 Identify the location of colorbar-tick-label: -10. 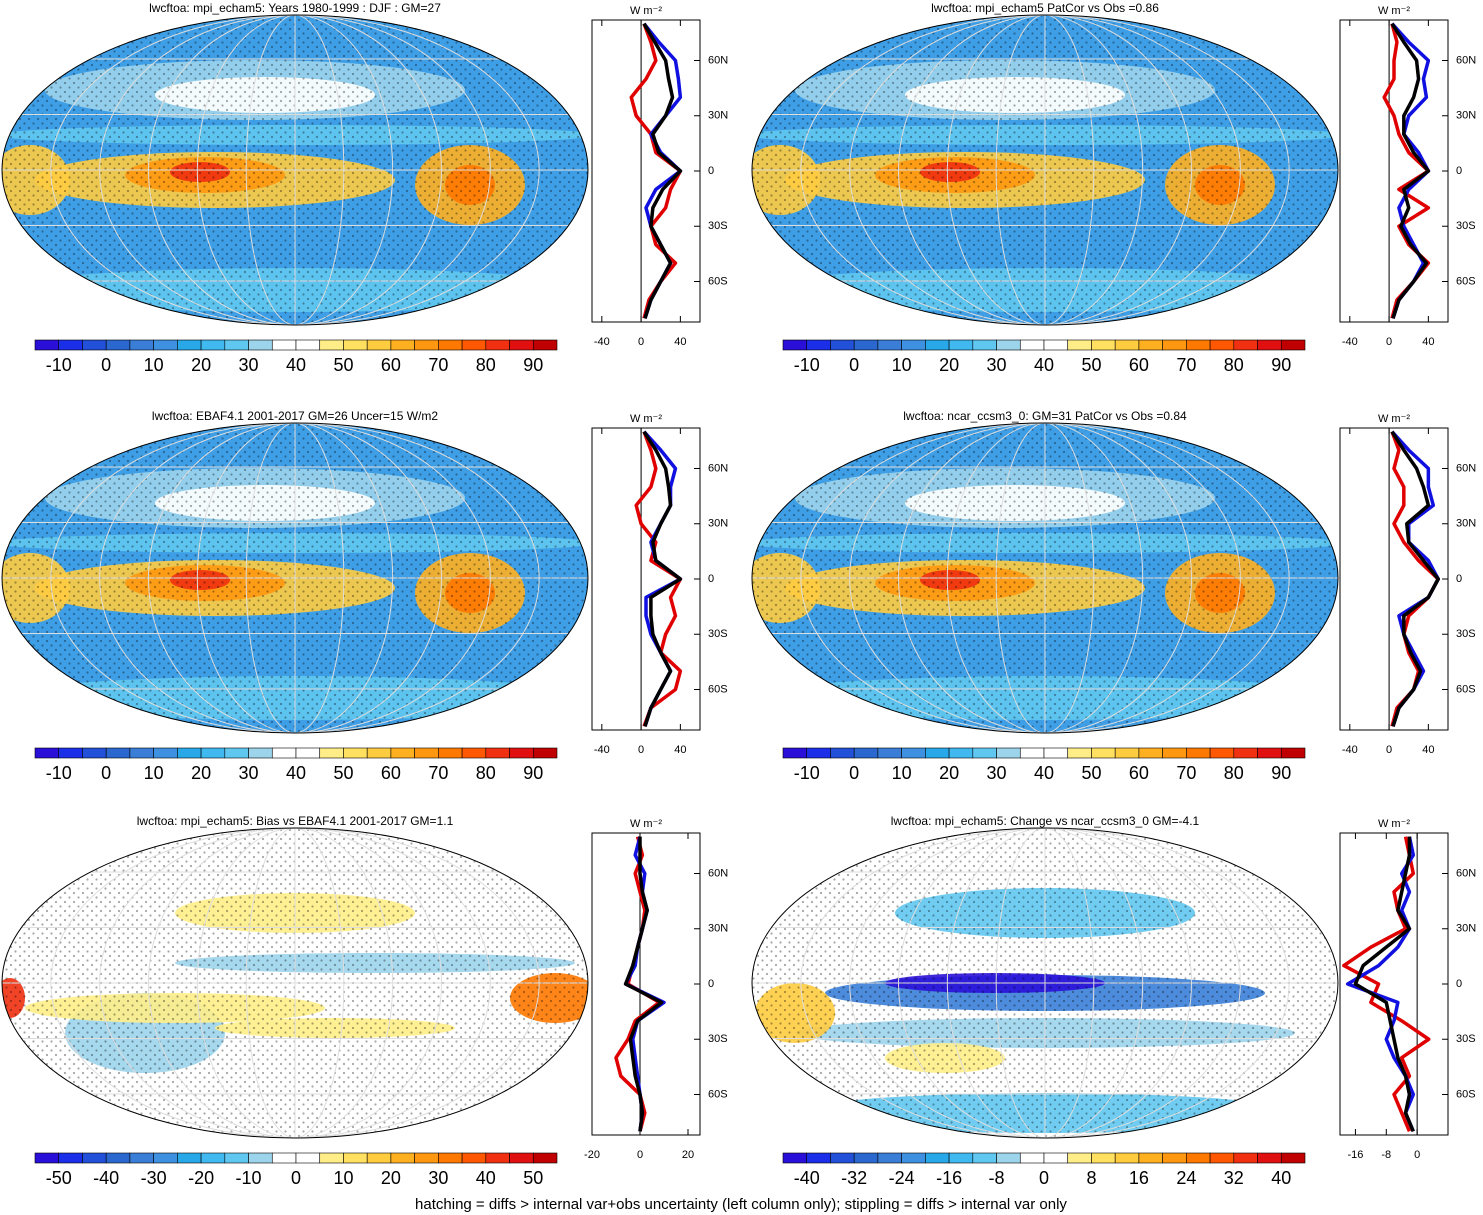
(59, 365).